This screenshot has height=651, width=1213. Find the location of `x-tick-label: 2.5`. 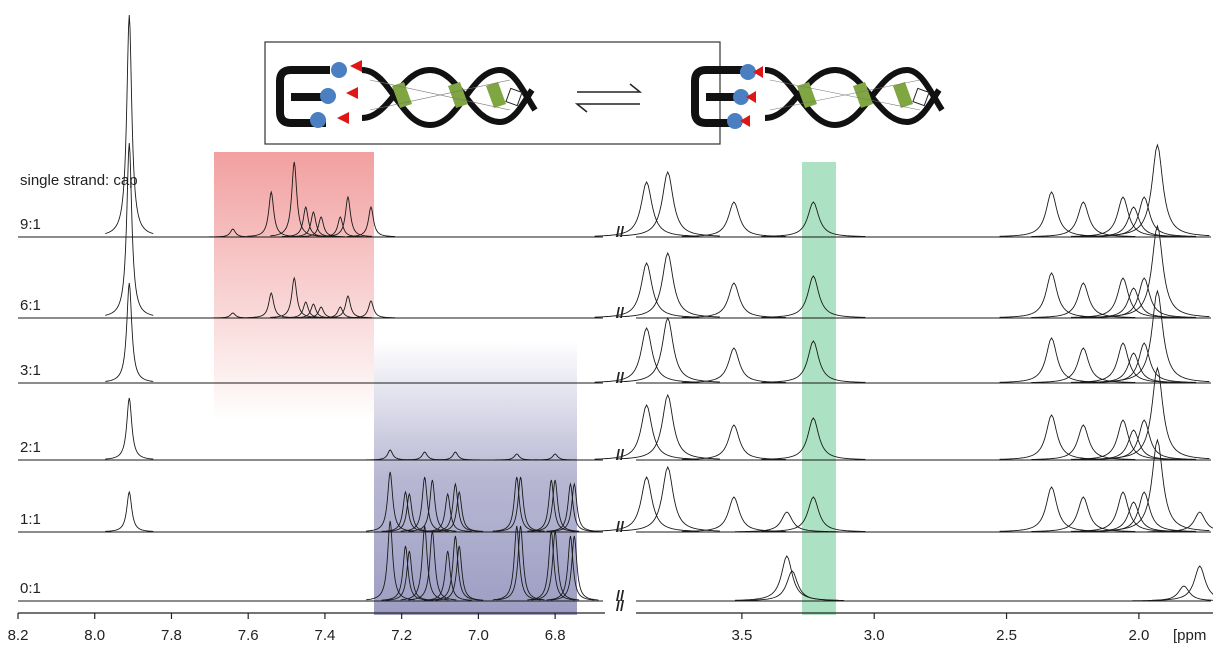

x-tick-label: 2.5 is located at coordinates (1006, 635).